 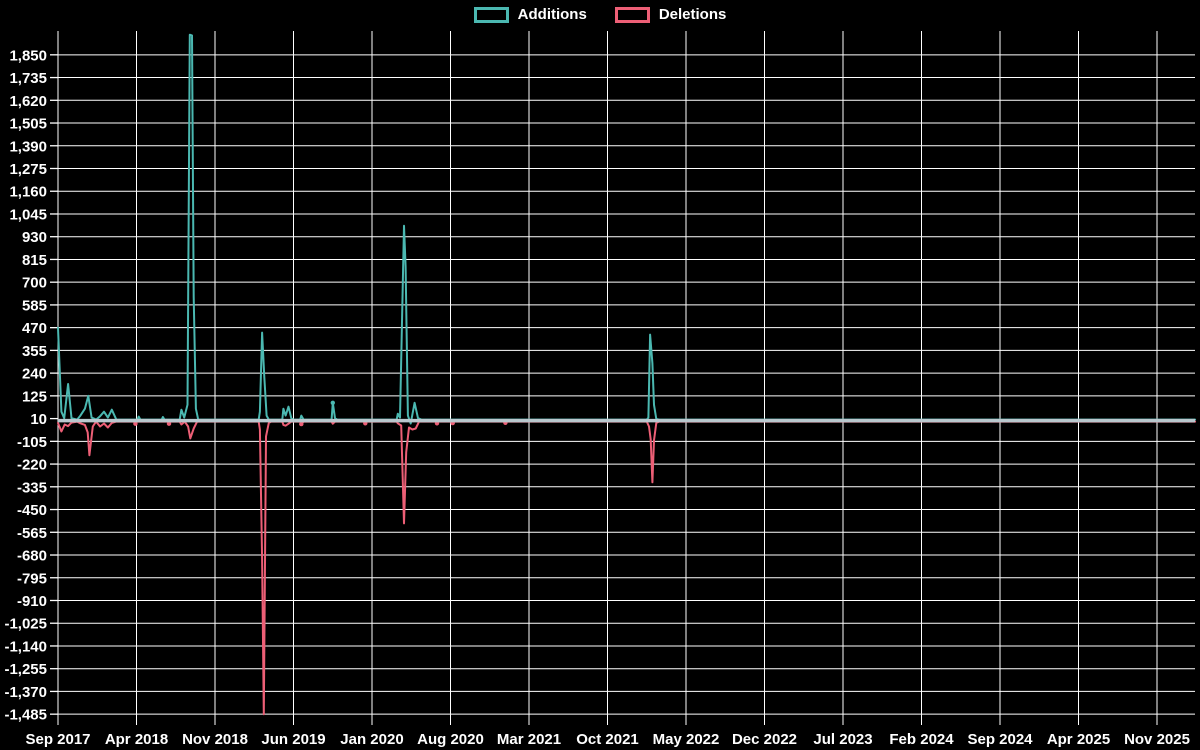 I want to click on y-tick-label: 1,390, so click(x=28, y=146).